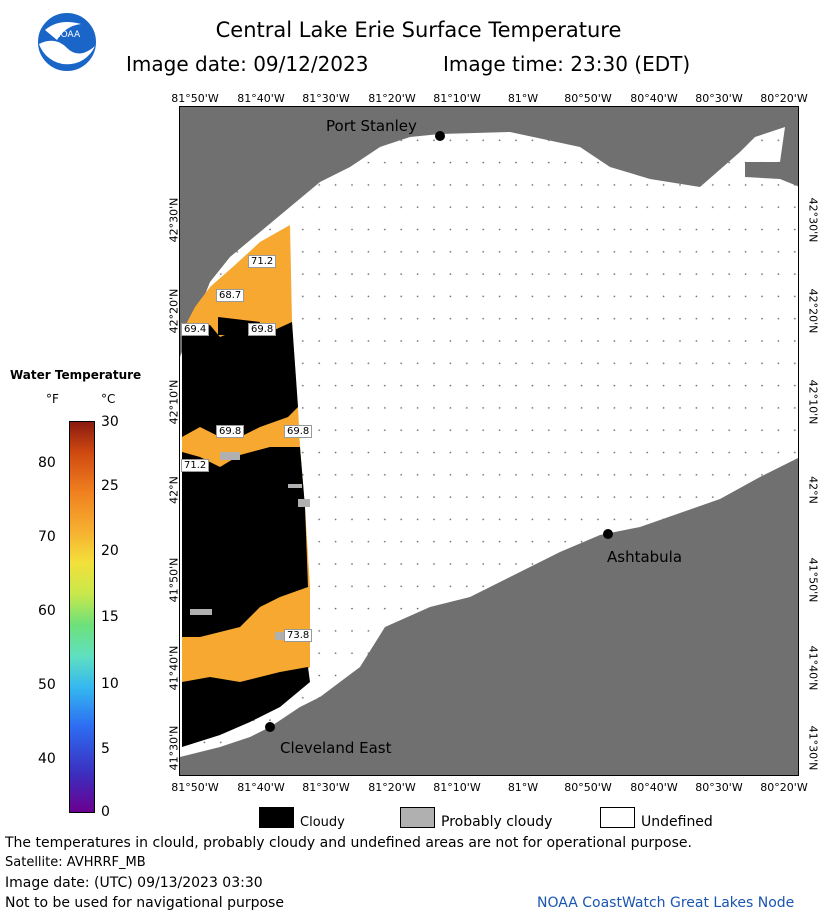 The width and height of the screenshot is (837, 919). What do you see at coordinates (108, 399) in the screenshot?
I see `unit-celsius: °C` at bounding box center [108, 399].